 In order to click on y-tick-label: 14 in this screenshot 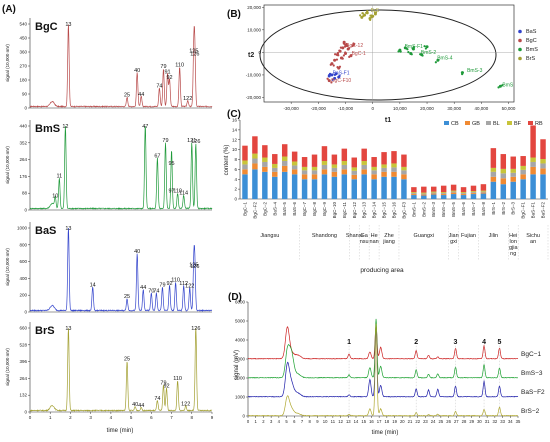, I will do `click(235, 129)`.